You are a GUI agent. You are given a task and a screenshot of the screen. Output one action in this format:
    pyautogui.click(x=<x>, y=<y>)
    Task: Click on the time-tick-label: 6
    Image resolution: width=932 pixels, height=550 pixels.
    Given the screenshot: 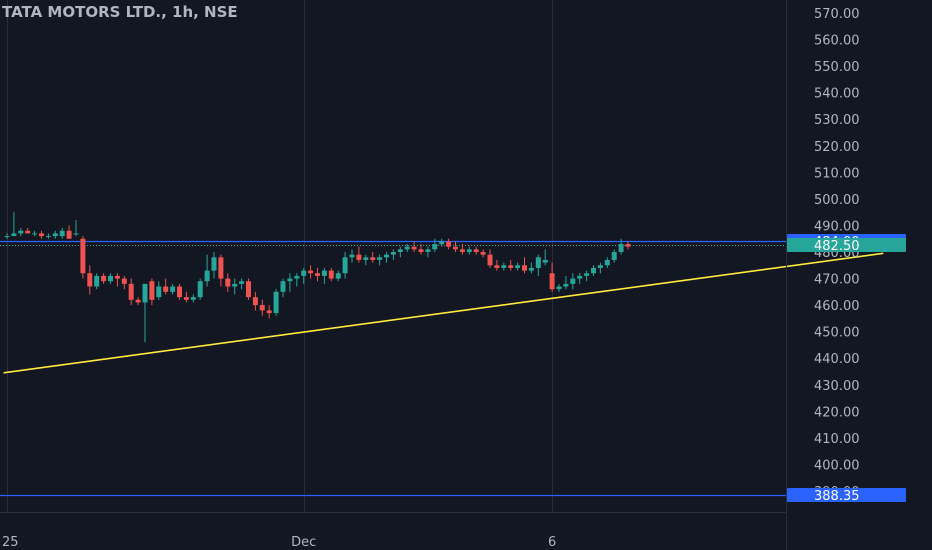 What is the action you would take?
    pyautogui.click(x=552, y=542)
    